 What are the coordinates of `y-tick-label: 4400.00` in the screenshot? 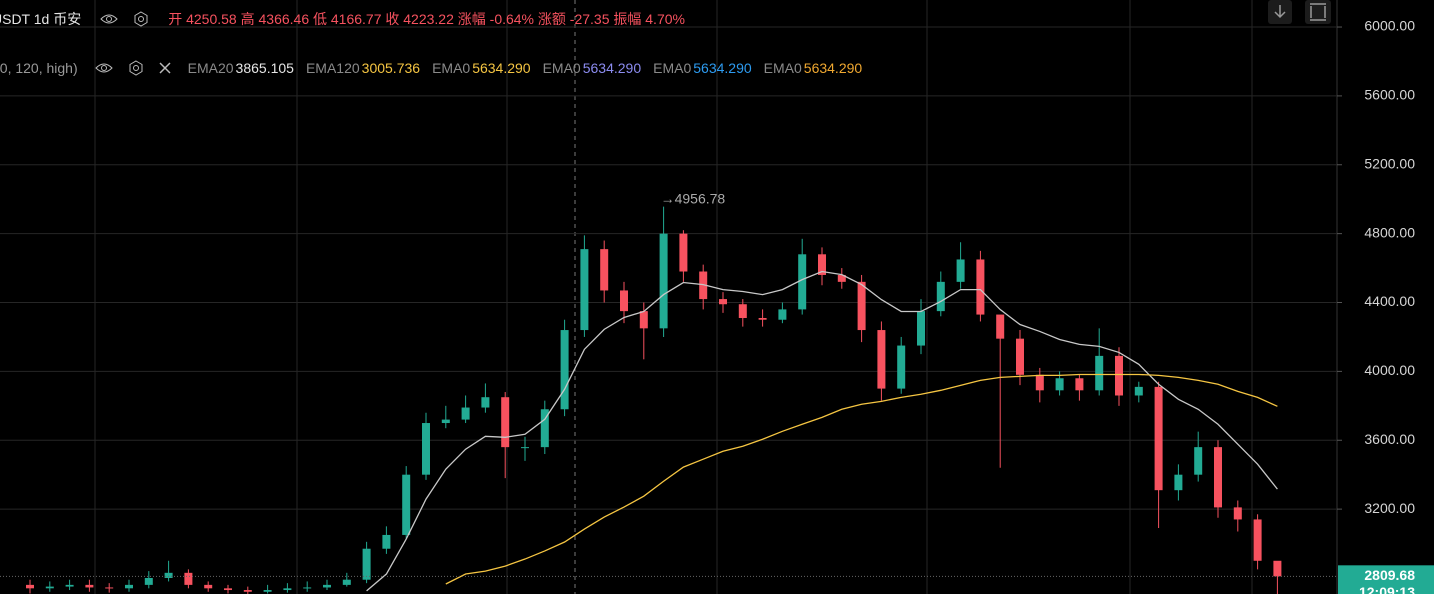 It's located at (1389, 301).